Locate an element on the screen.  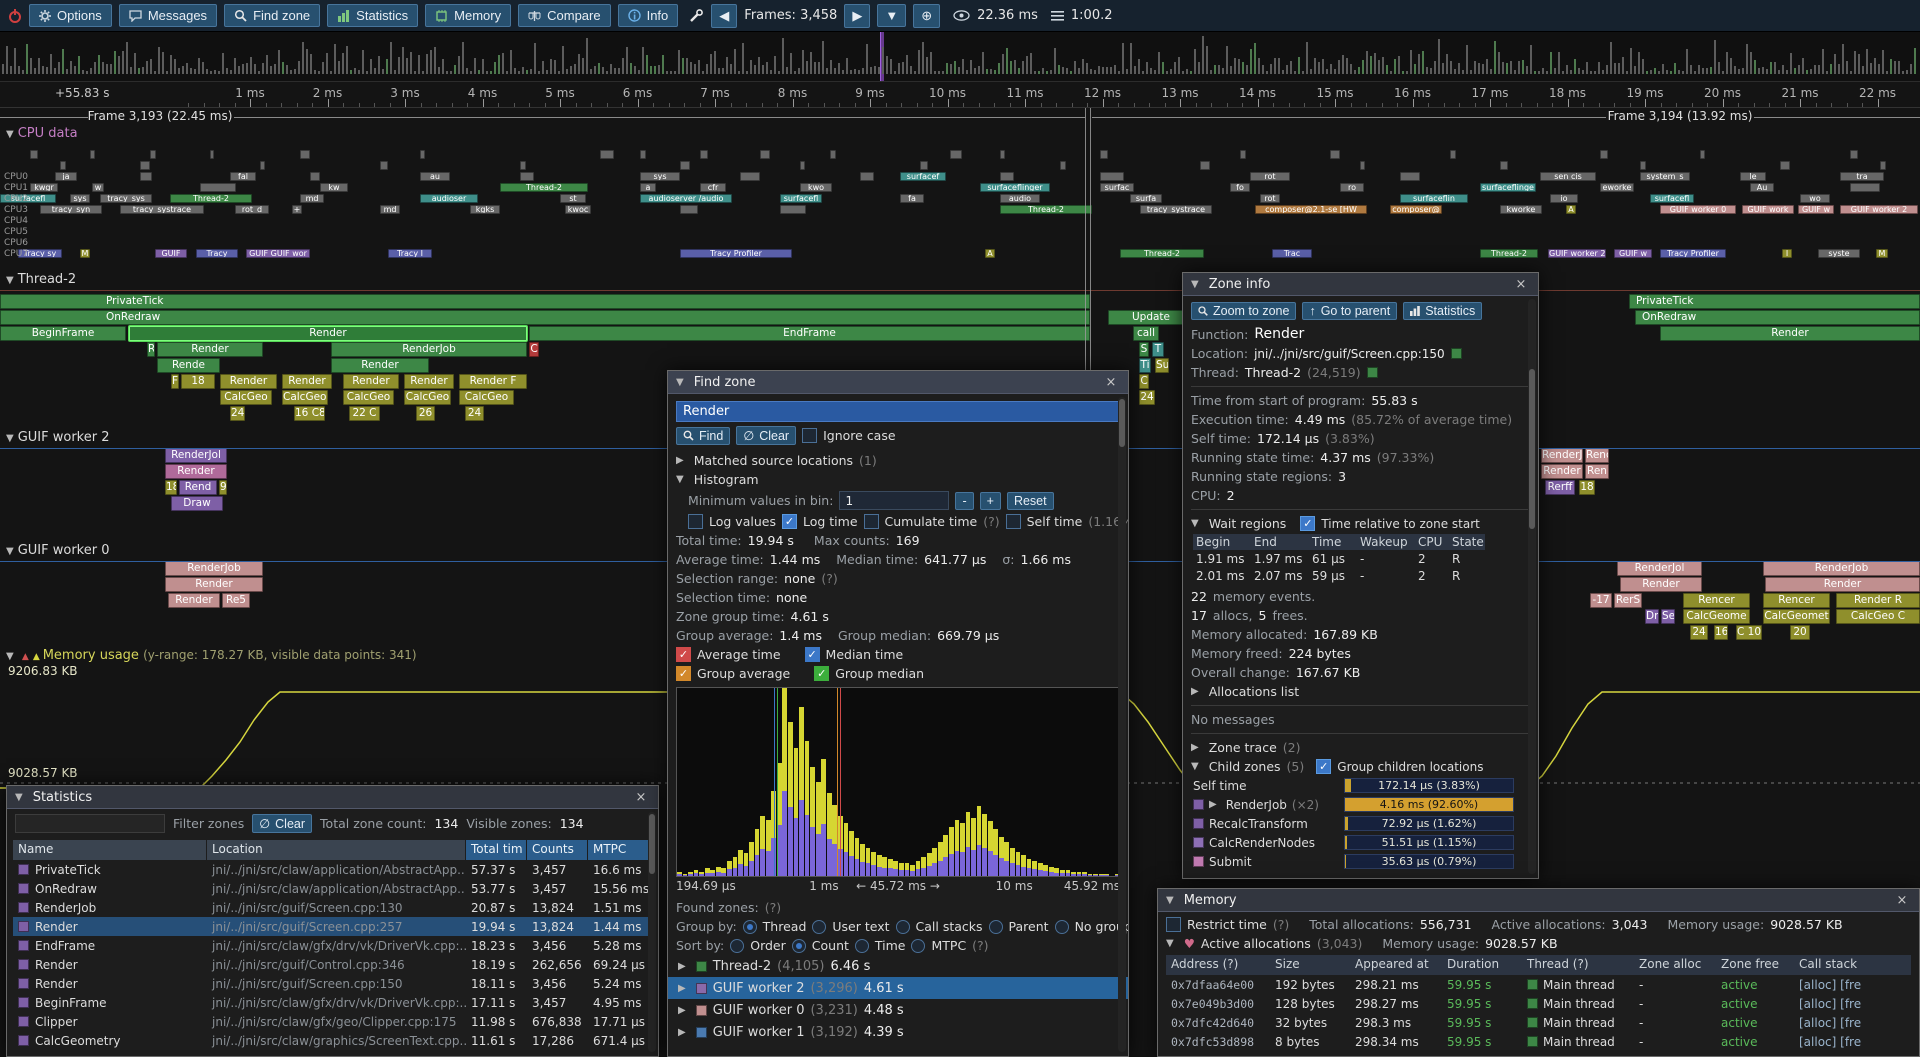
wait-column-header: End is located at coordinates (1280, 542).